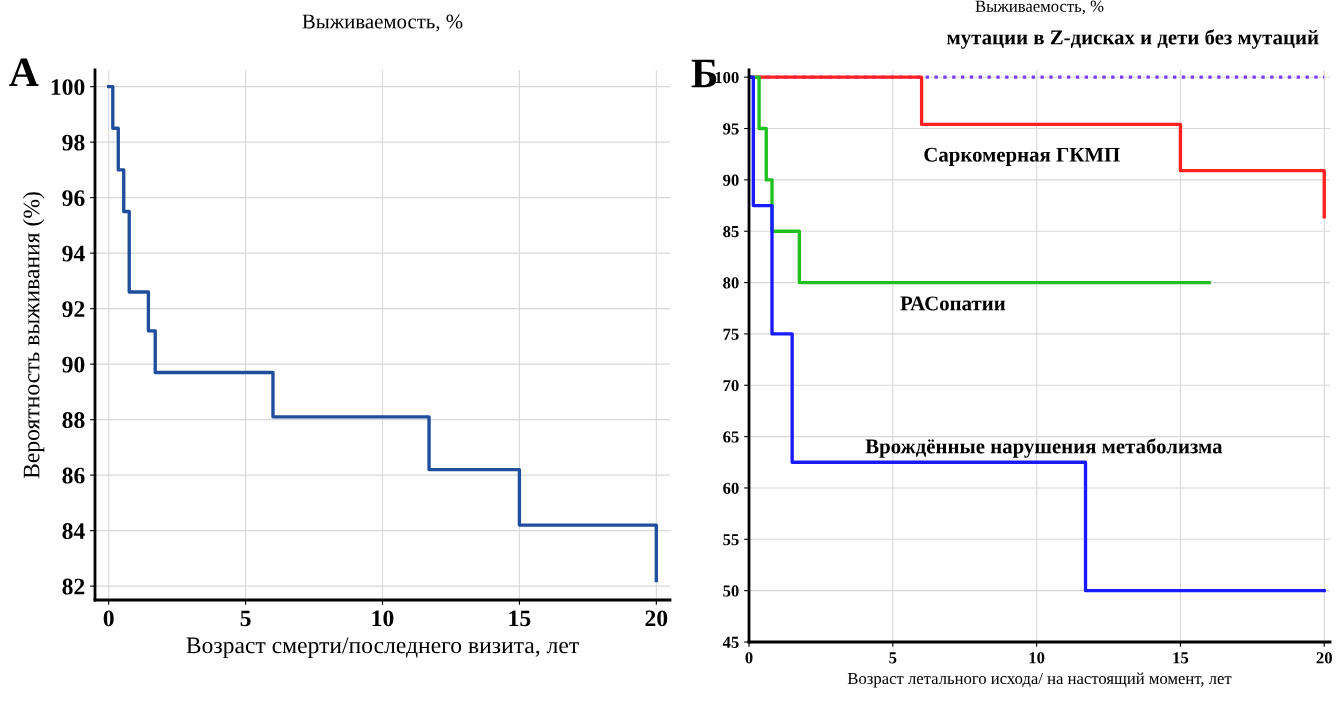 This screenshot has height=717, width=1337. What do you see at coordinates (73, 531) in the screenshot?
I see `y-tick-label: 84` at bounding box center [73, 531].